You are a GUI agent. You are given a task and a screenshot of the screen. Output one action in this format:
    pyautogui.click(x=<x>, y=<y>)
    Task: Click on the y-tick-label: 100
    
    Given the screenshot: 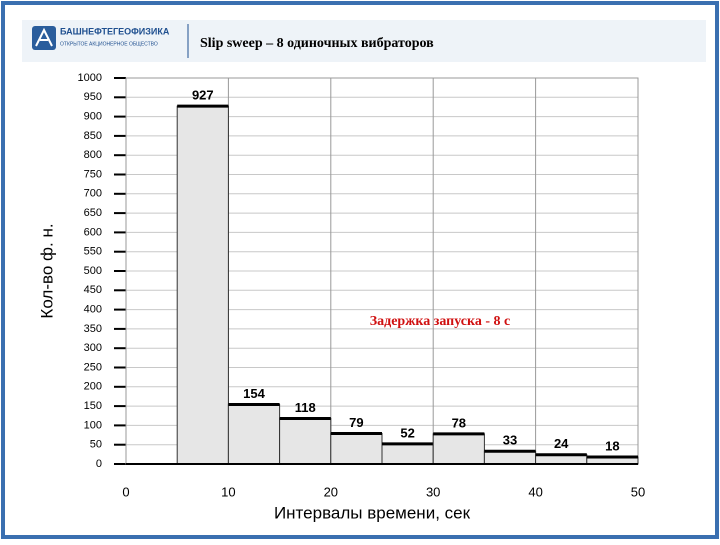 What is the action you would take?
    pyautogui.click(x=93, y=425)
    